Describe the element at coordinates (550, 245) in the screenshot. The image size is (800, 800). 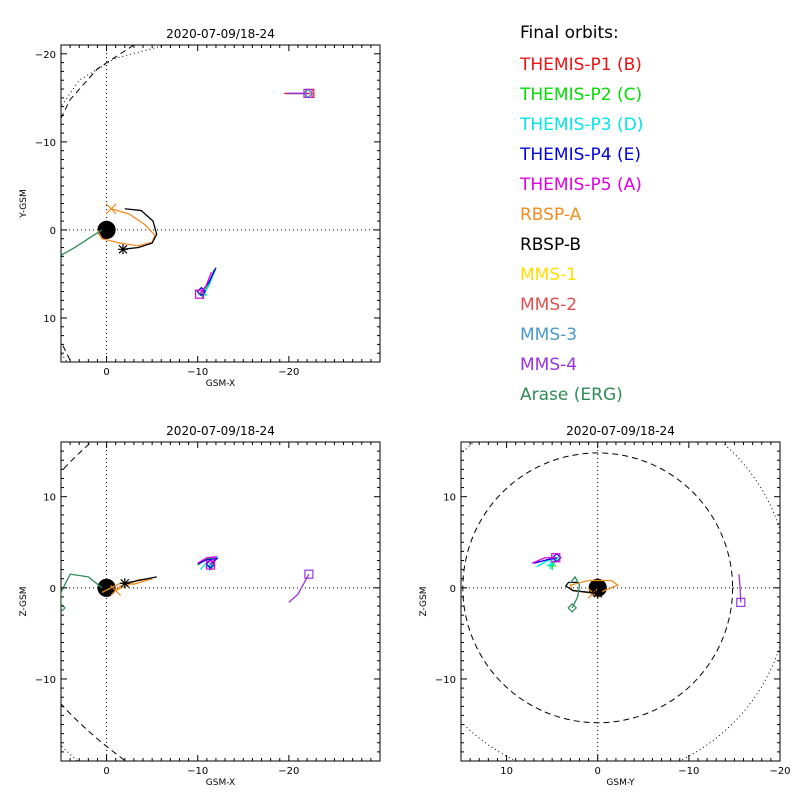
I see `legend-entry: RBSP-B` at that location.